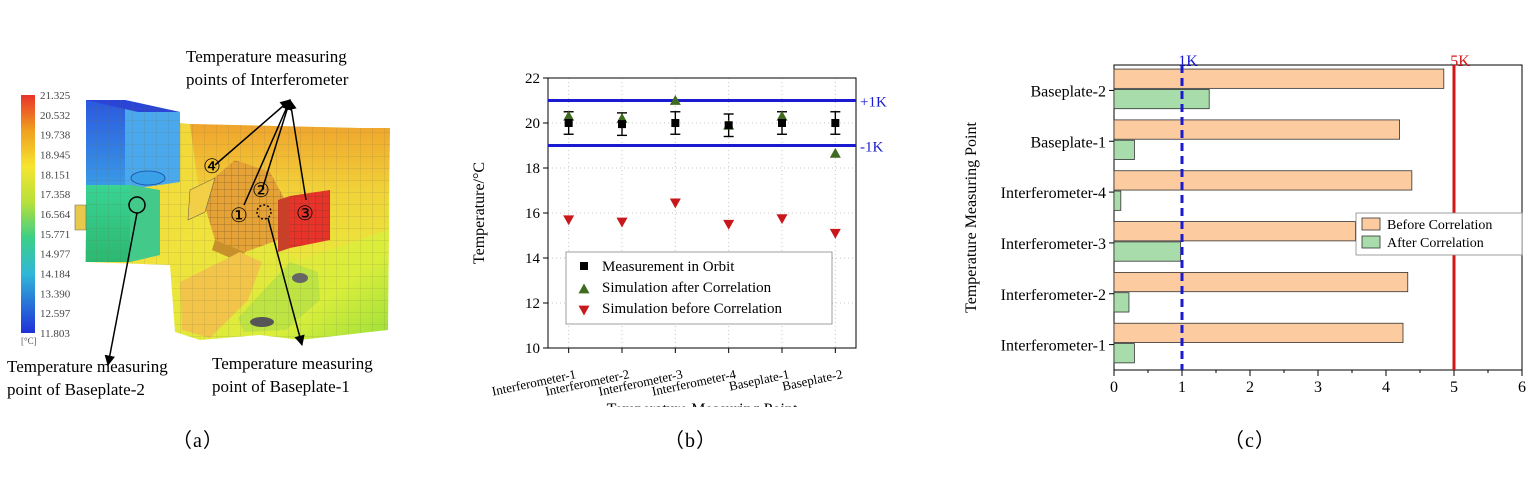 The width and height of the screenshot is (1532, 488). Describe the element at coordinates (1182, 387) in the screenshot. I see `x-tick-label: 1` at that location.